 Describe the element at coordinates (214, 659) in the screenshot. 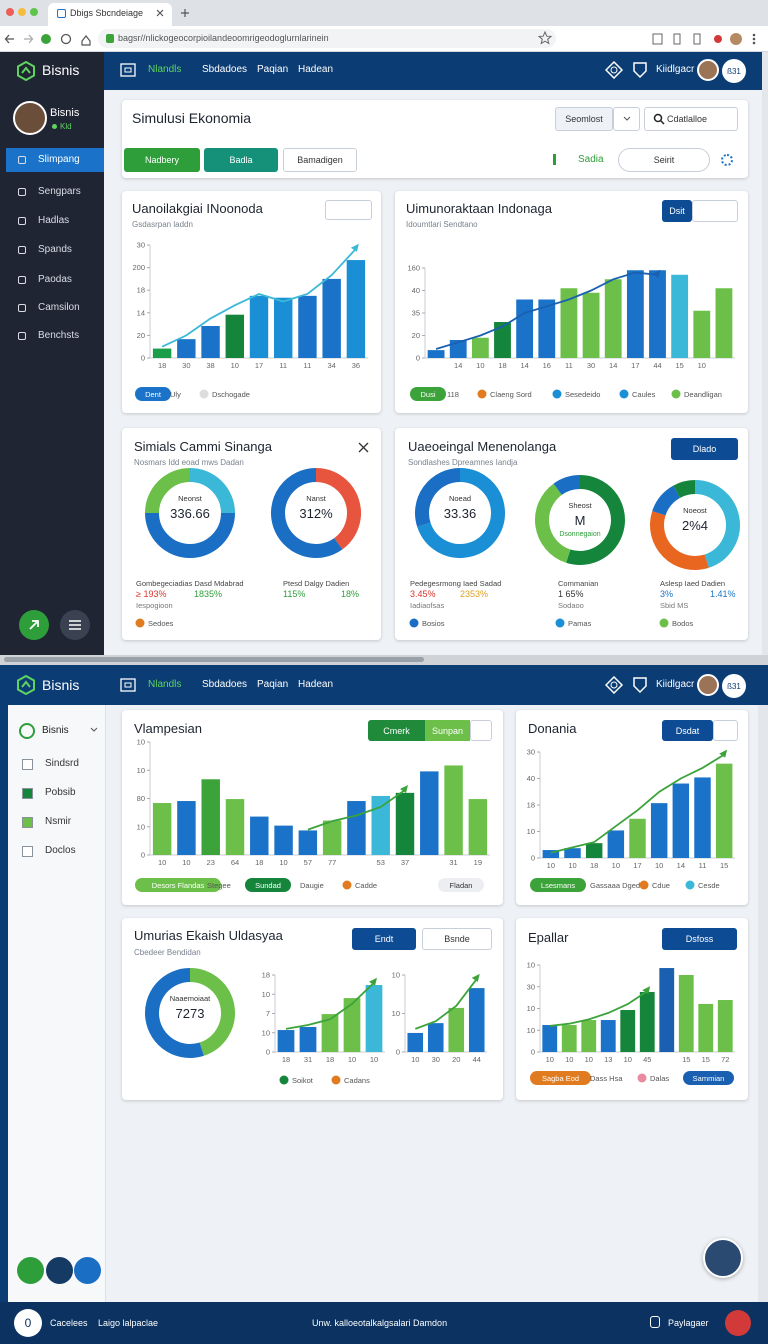

I see `h-scrollbar-thumb` at that location.